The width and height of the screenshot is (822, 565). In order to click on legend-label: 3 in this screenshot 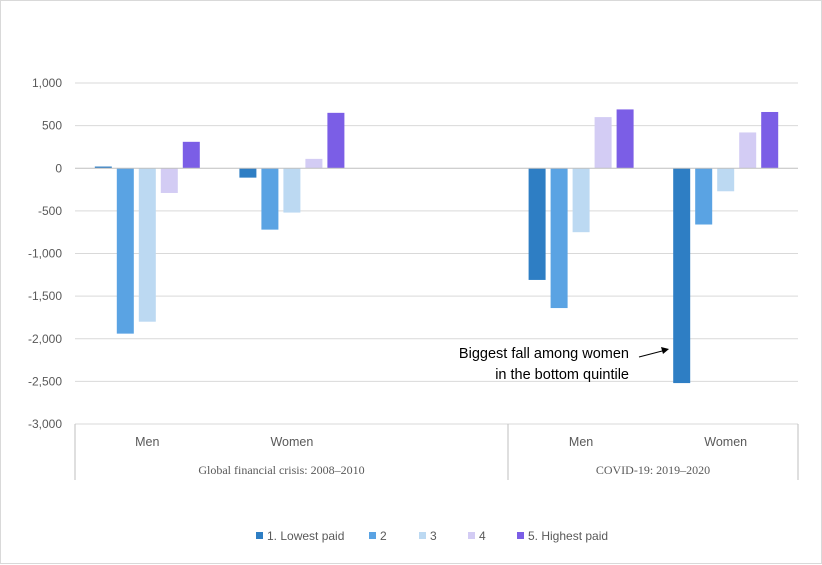, I will do `click(433, 536)`.